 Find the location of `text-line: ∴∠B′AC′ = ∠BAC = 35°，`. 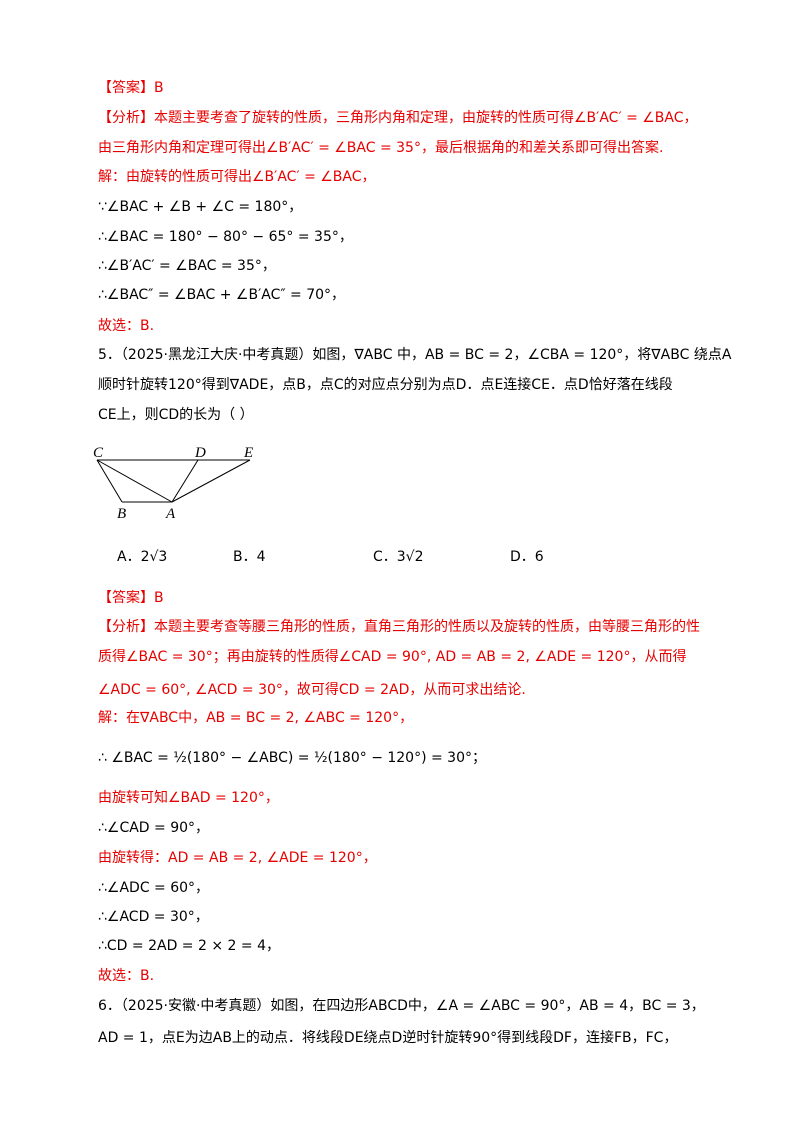

text-line: ∴∠B′AC′ = ∠BAC = 35°， is located at coordinates (187, 266).